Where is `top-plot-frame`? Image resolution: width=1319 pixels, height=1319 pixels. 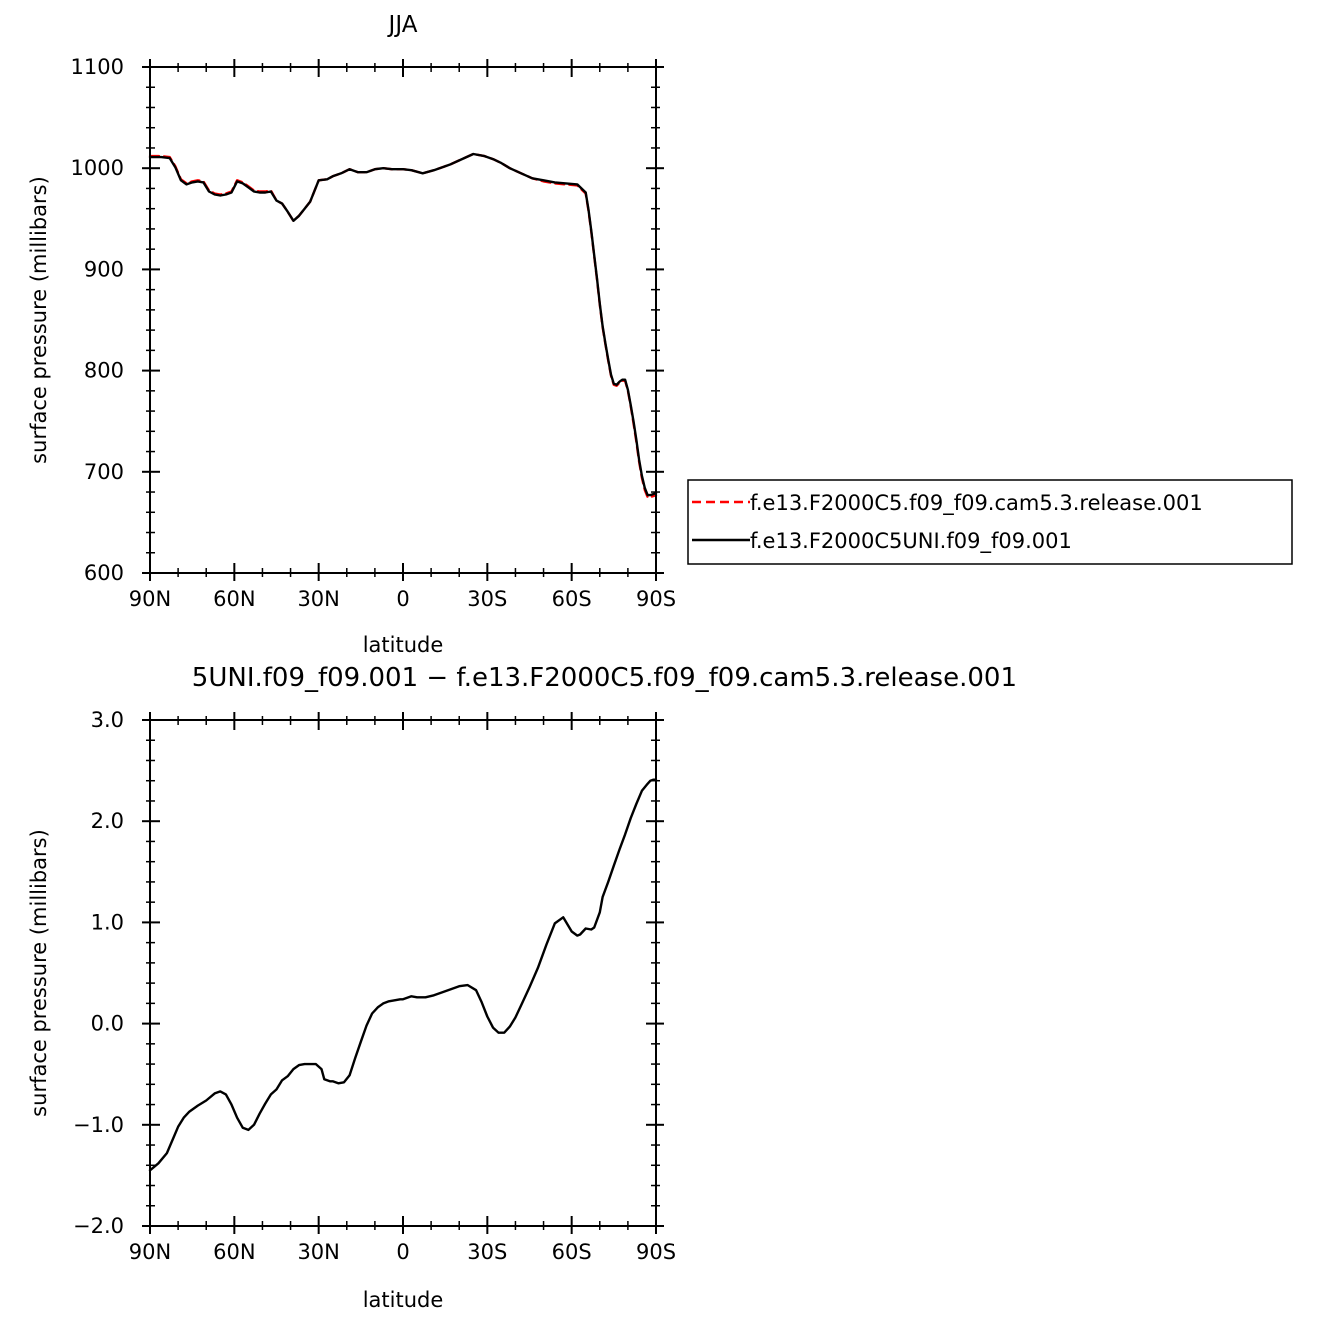
top-plot-frame is located at coordinates (403, 320).